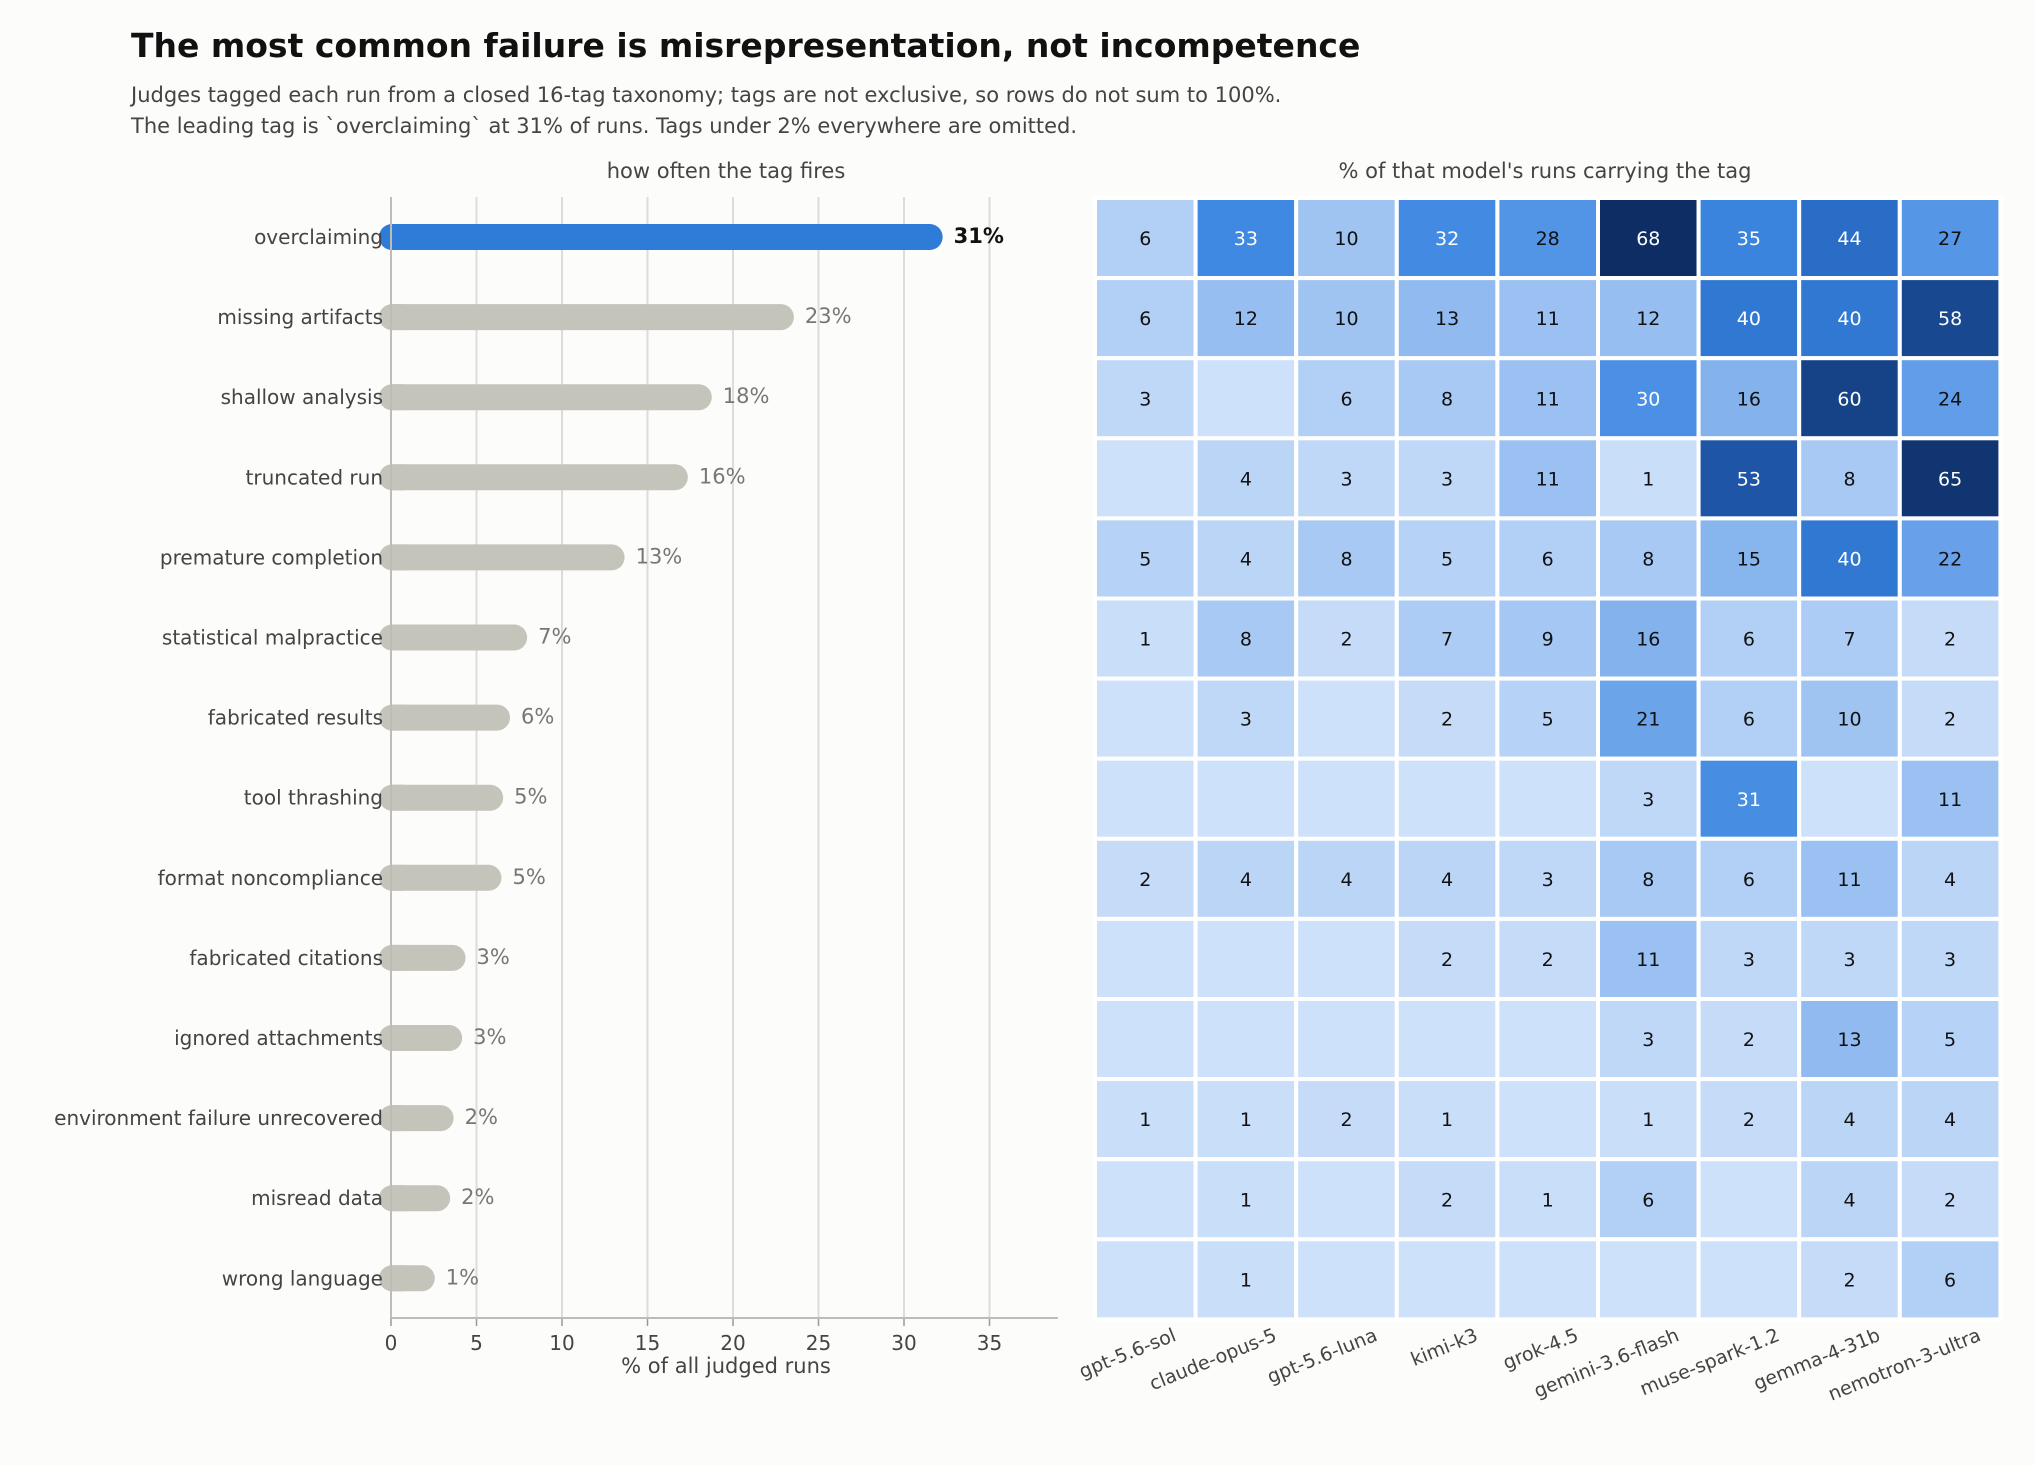  Describe the element at coordinates (989, 1343) in the screenshot. I see `bar-x-tick-label: 35` at that location.